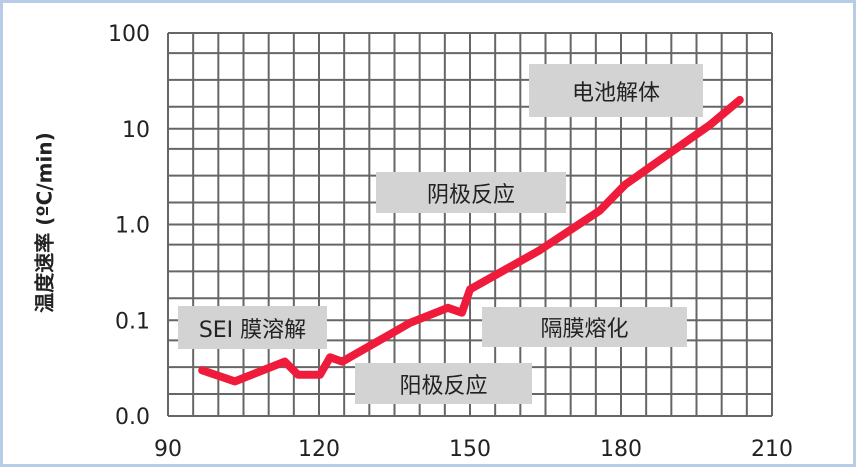  I want to click on x-tick-label: 90, so click(168, 449).